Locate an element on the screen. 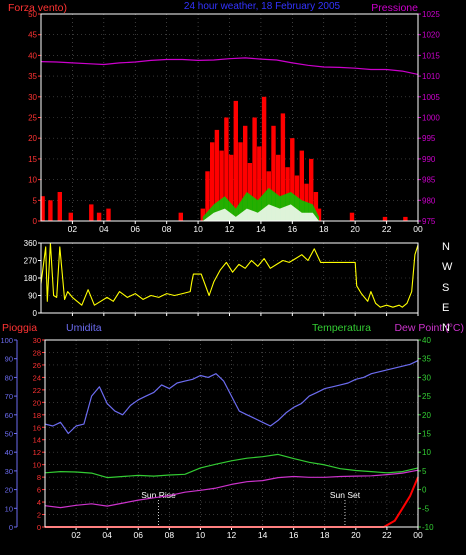 The height and width of the screenshot is (555, 466). top-title: 24 hour weather, 18 February 2005 is located at coordinates (262, 6).